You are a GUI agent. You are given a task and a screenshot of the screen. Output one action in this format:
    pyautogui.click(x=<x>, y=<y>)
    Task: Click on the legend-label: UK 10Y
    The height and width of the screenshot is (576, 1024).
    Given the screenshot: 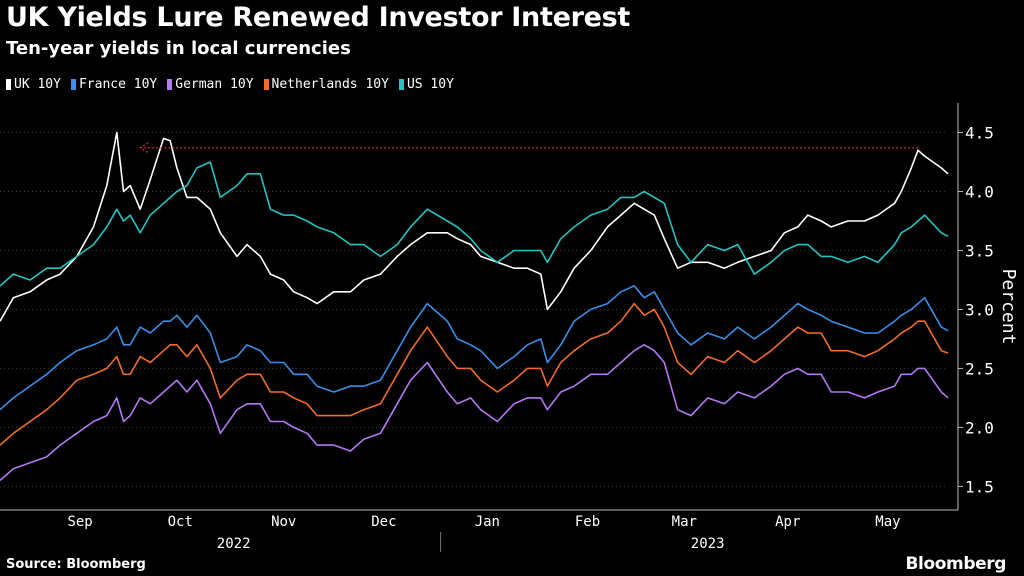 What is the action you would take?
    pyautogui.click(x=37, y=84)
    